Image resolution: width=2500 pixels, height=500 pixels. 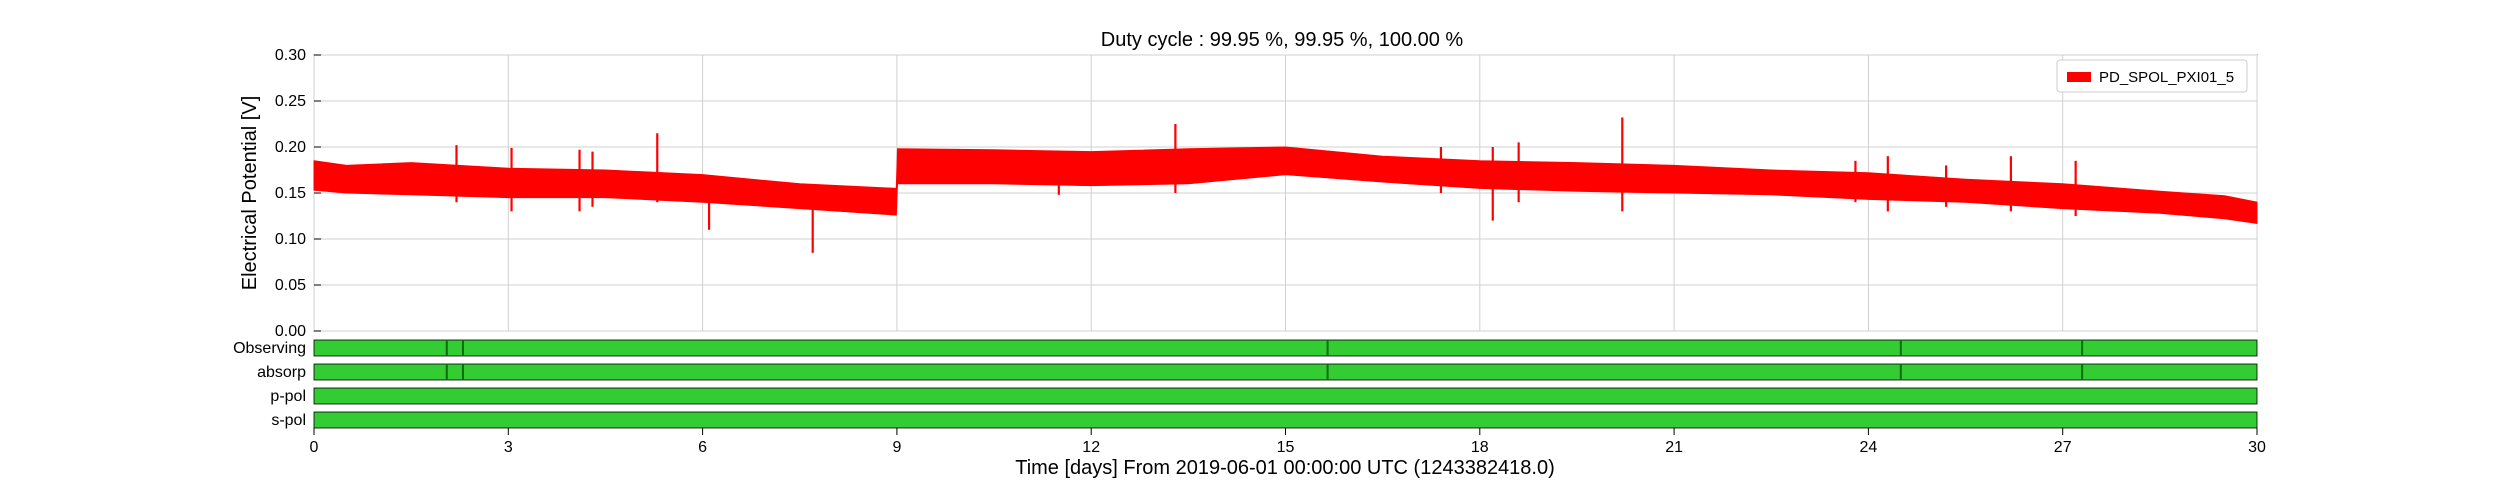 I want to click on legend: PD_SPOL_PXI01_5, so click(x=2152, y=76).